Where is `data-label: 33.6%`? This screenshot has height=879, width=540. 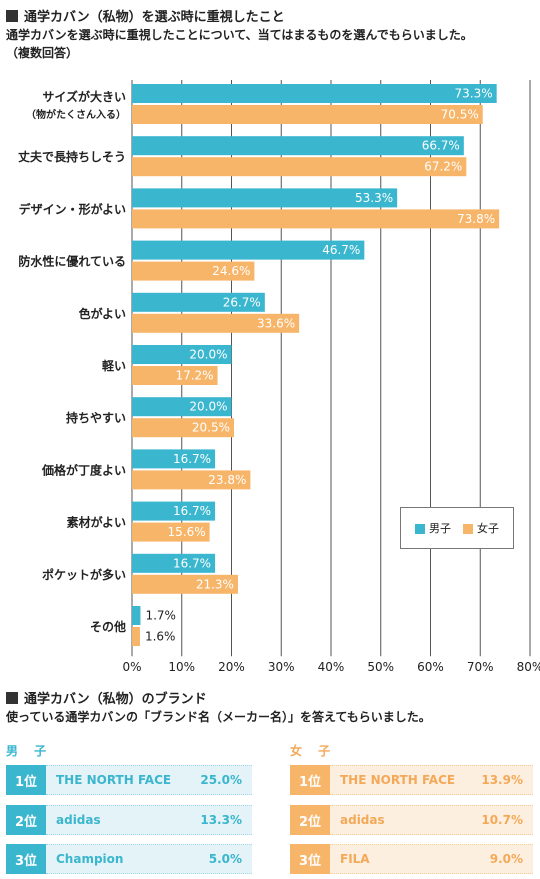 data-label: 33.6% is located at coordinates (276, 323).